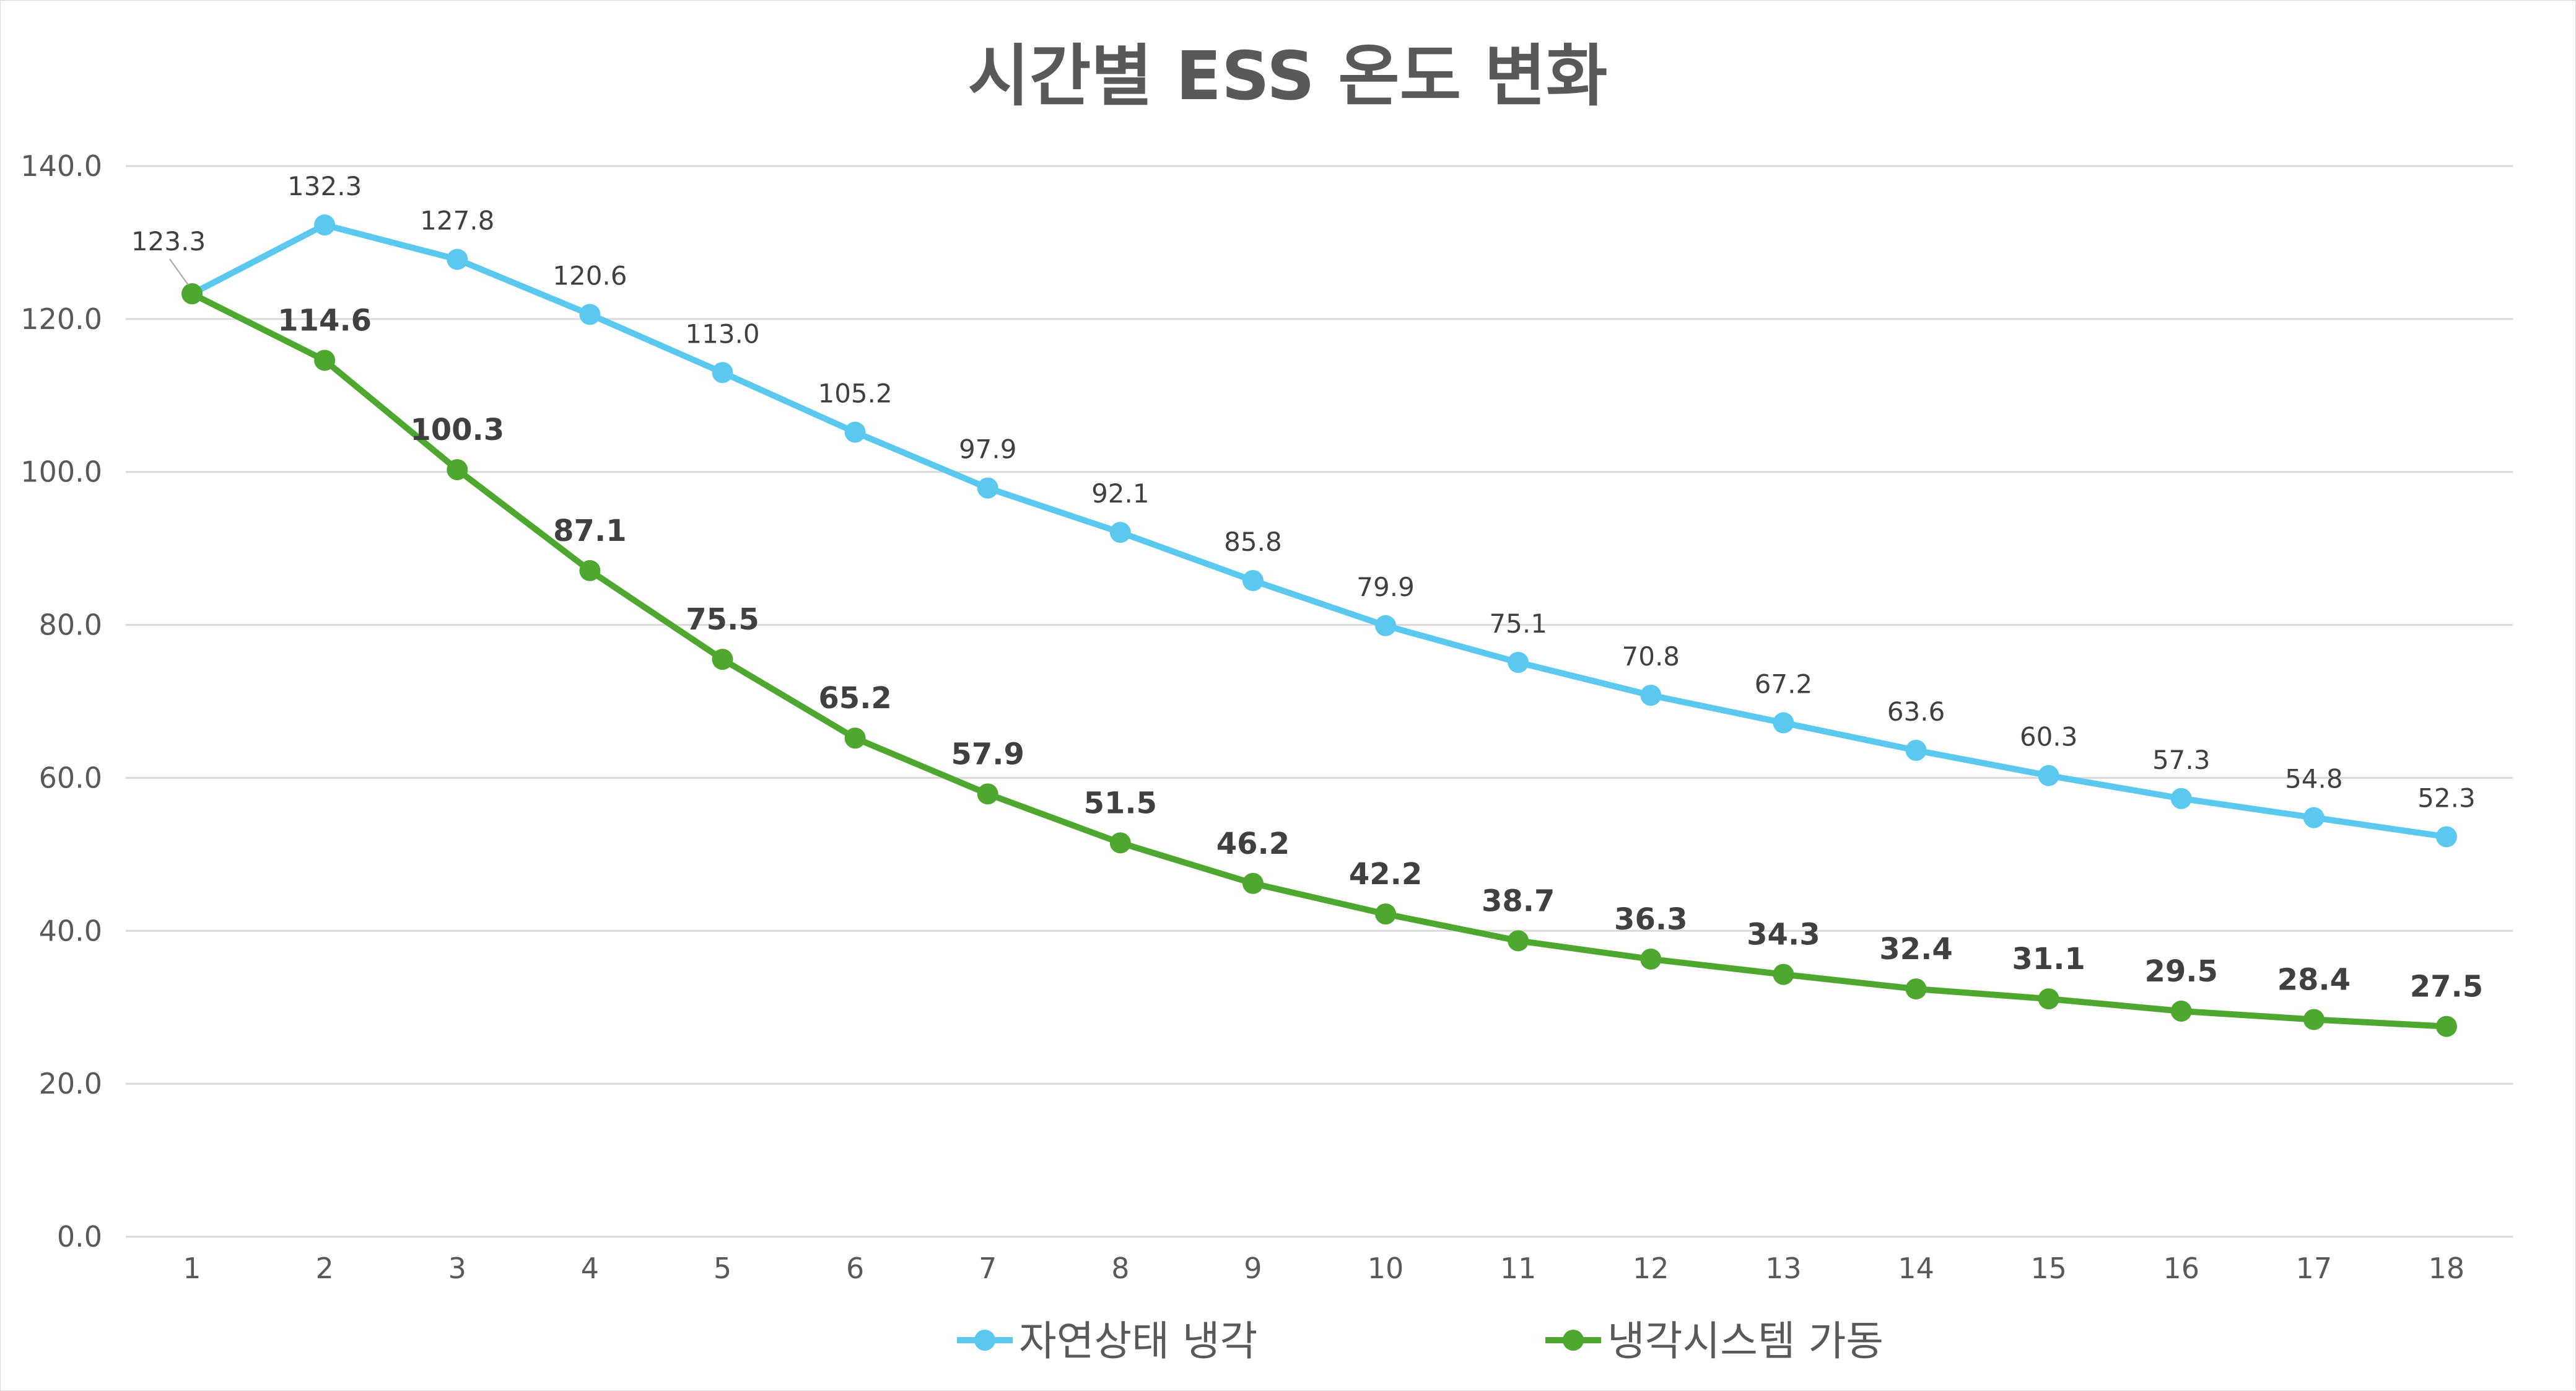  Describe the element at coordinates (1138, 1341) in the screenshot. I see `legend-label-natural-cooling: 자연상태 냉각` at that location.